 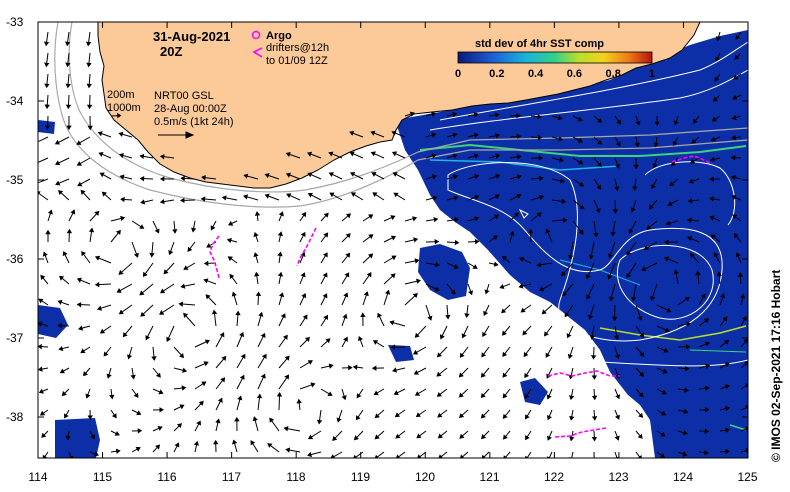 What do you see at coordinates (184, 96) in the screenshot?
I see `product-label: NRT00 GSL` at bounding box center [184, 96].